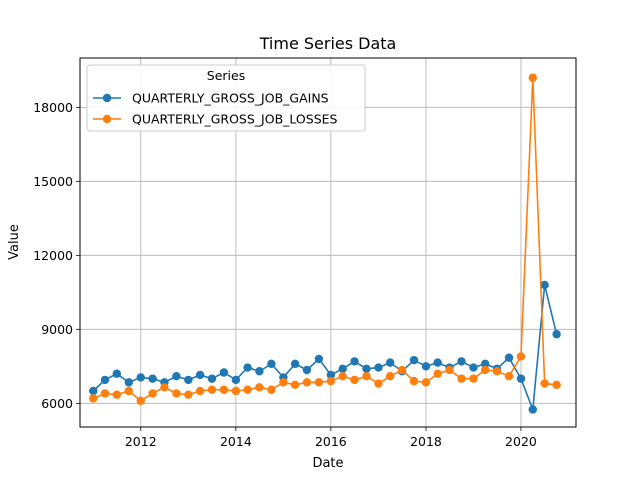 The width and height of the screenshot is (640, 480). What do you see at coordinates (331, 441) in the screenshot?
I see `x-tick-label: 2016` at bounding box center [331, 441].